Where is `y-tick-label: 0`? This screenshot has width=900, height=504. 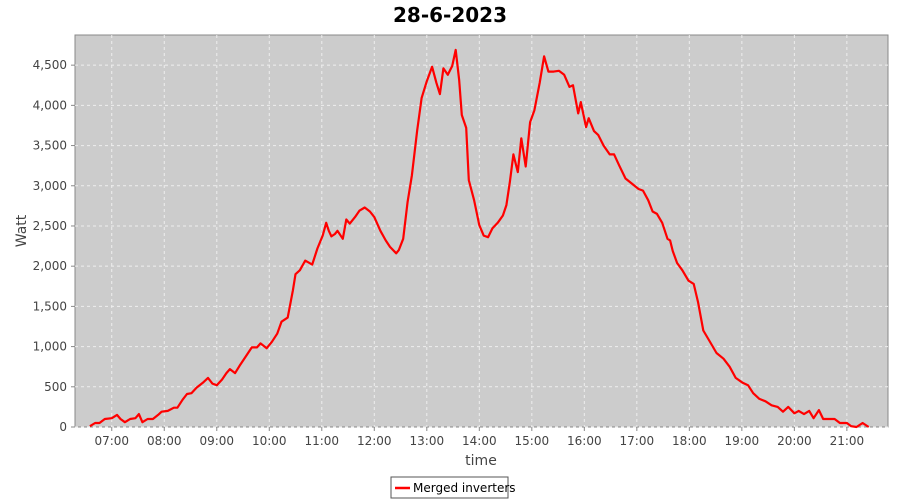 y-tick-label: 0 is located at coordinates (63, 427).